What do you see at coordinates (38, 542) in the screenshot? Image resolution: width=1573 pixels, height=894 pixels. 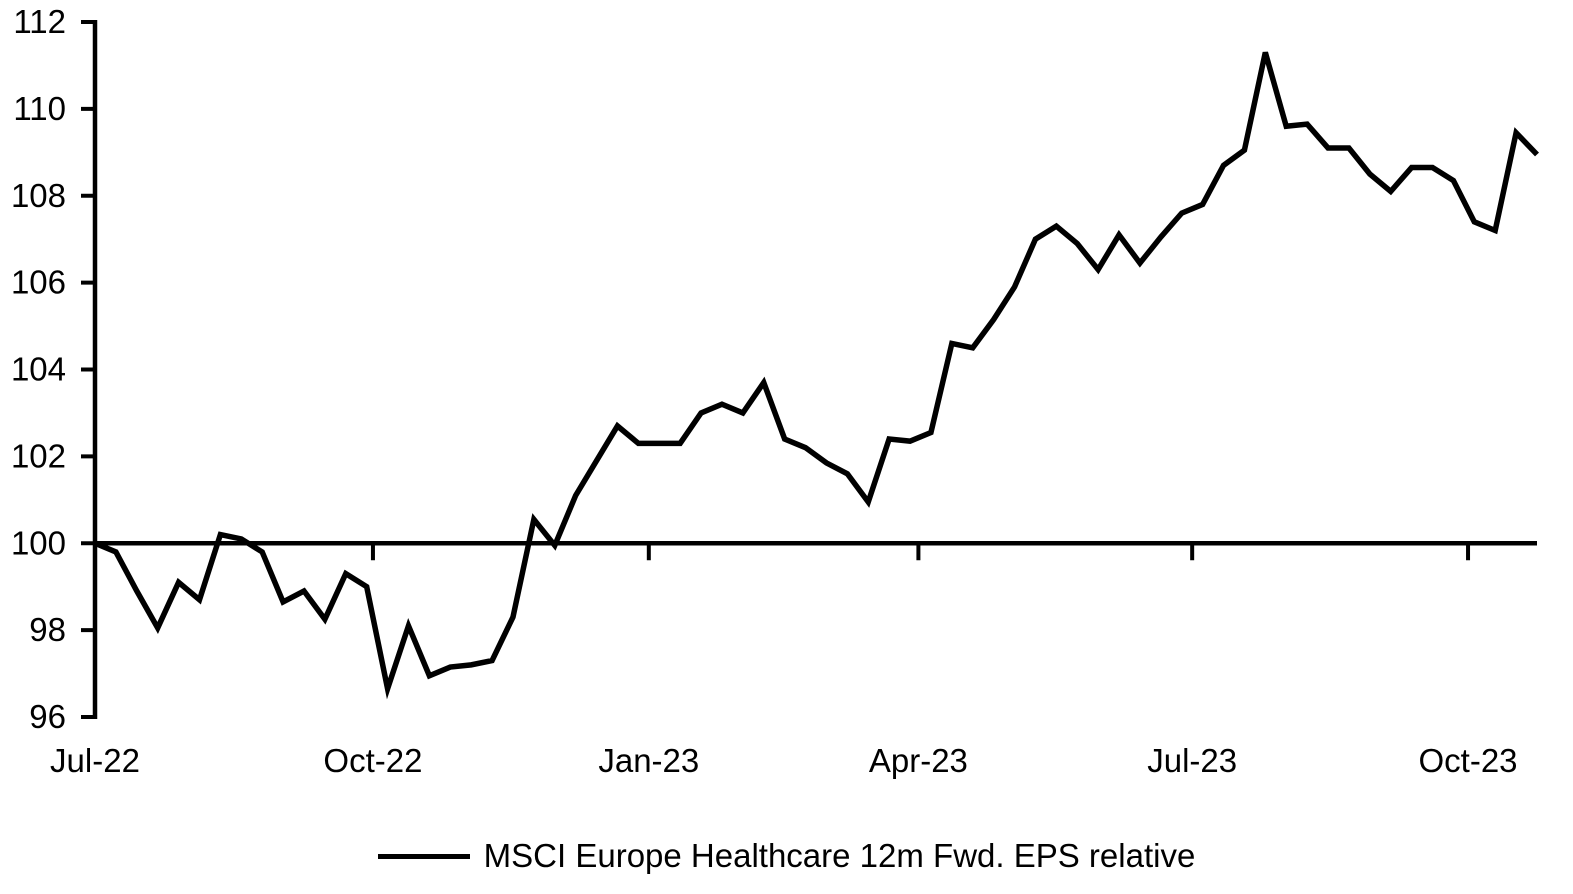 I see `y-axis-label: 100` at bounding box center [38, 542].